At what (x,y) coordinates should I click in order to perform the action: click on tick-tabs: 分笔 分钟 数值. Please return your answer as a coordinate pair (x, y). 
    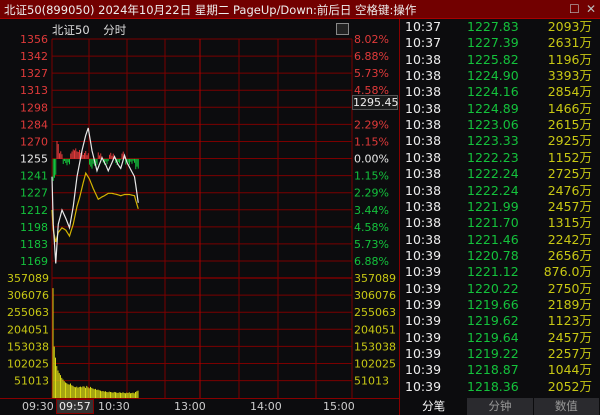
    Looking at the image, I should click on (500, 406).